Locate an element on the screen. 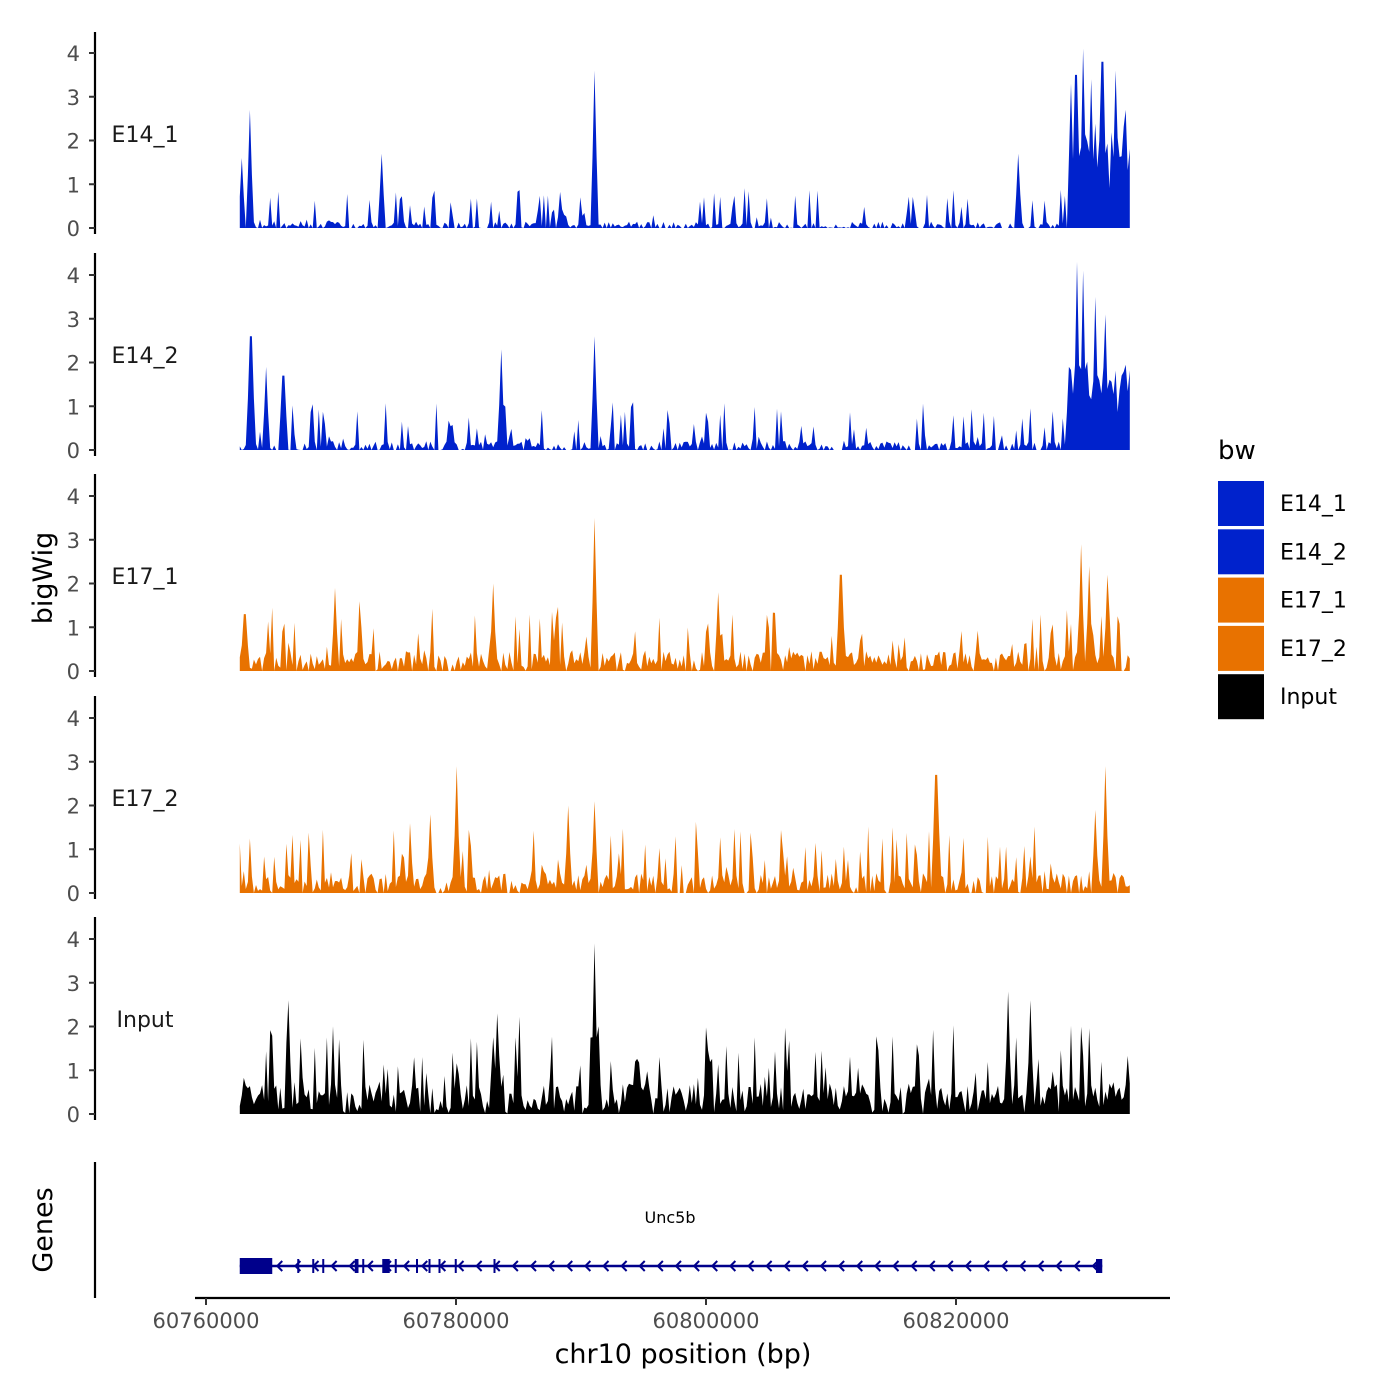 The height and width of the screenshot is (1400, 1400). x-axis-ticks: 60760000 60780000 60800000 60820000 is located at coordinates (581, 1315).